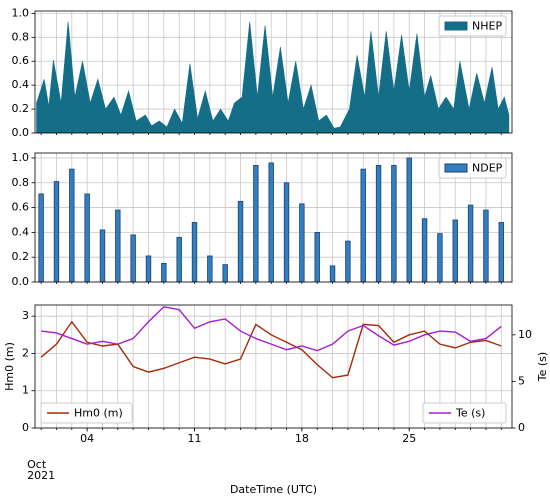  I want to click on x-annotation: 2021, so click(41, 475).